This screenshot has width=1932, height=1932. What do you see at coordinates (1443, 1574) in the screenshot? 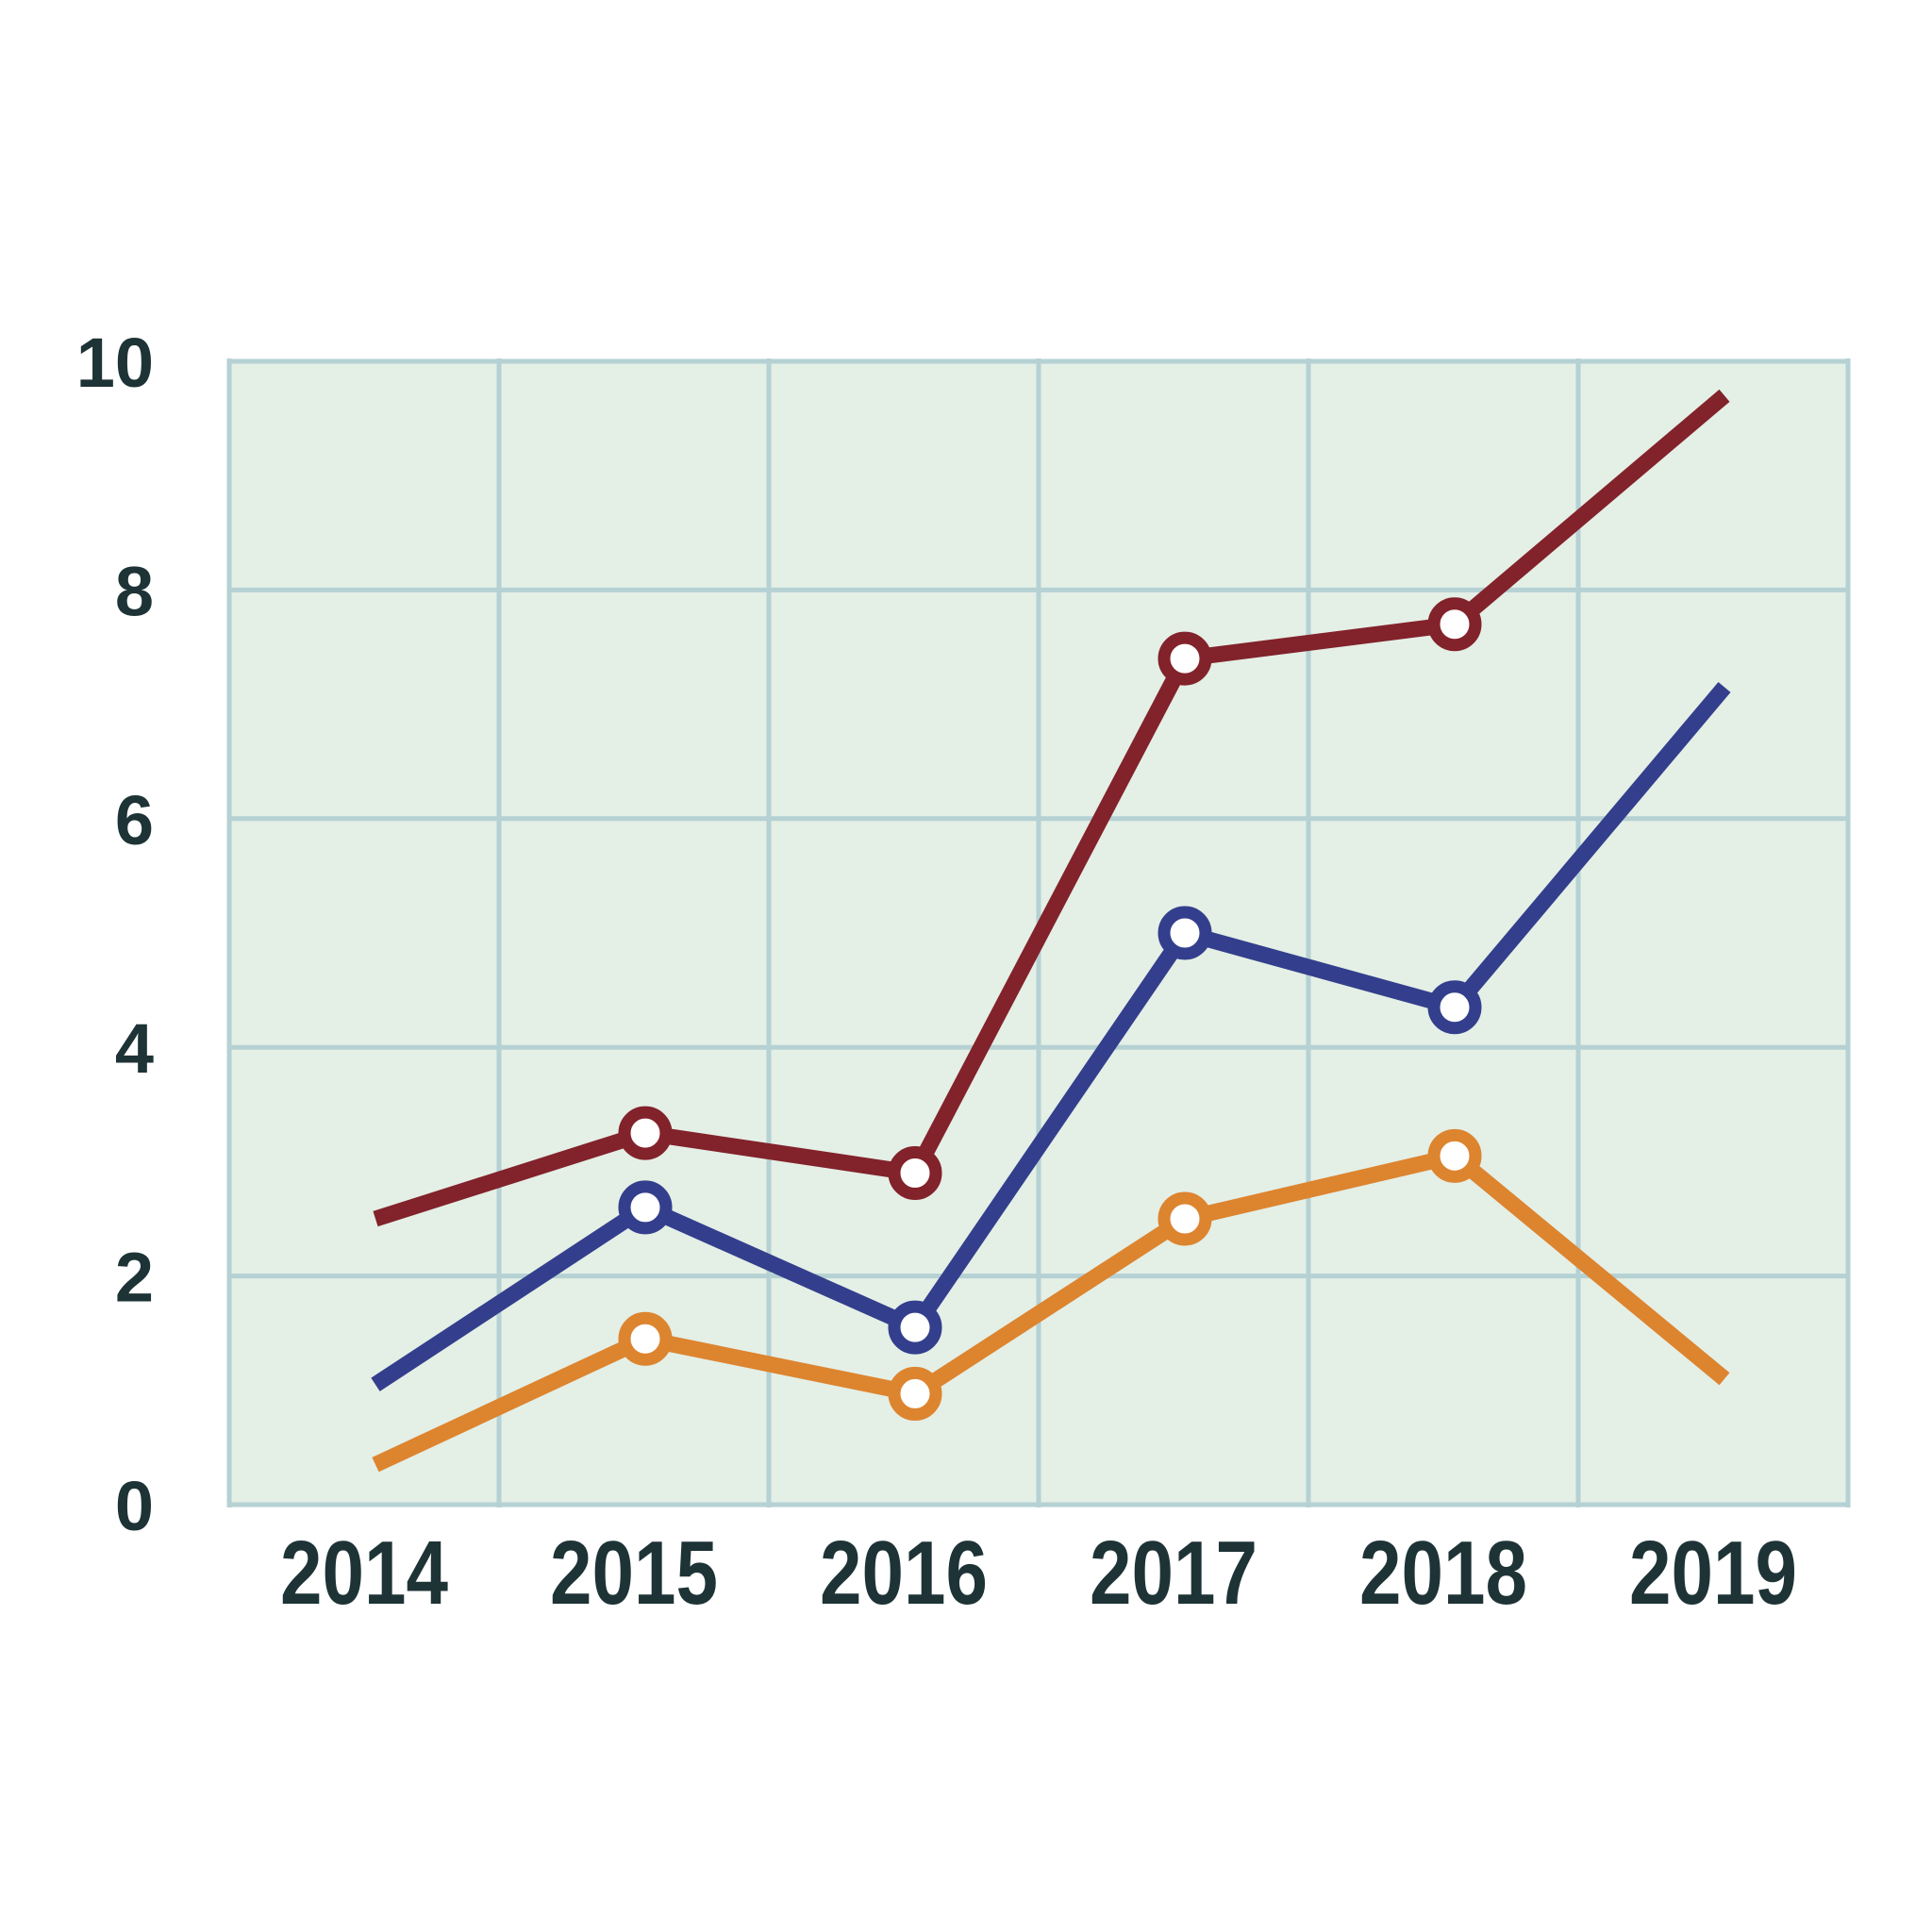
I see `x-tick-label: 2018` at bounding box center [1443, 1574].